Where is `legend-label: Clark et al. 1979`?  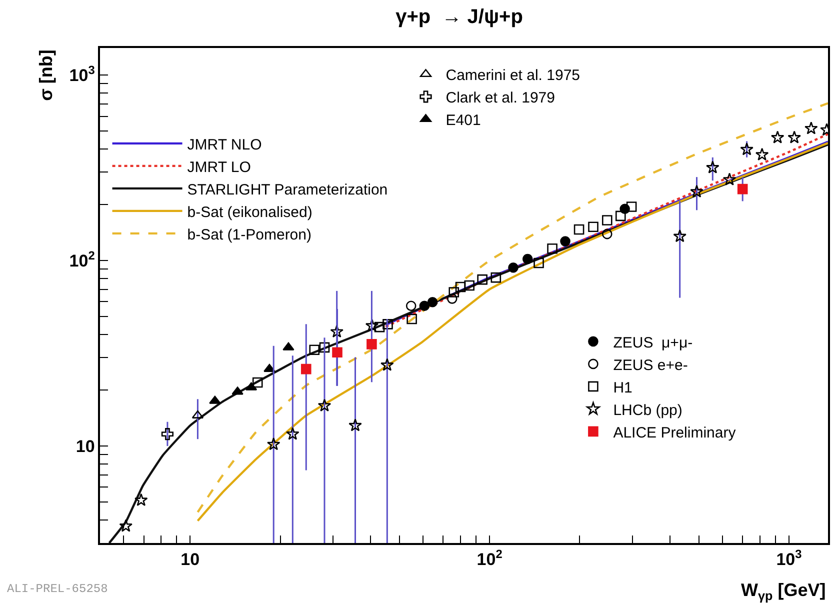
legend-label: Clark et al. 1979 is located at coordinates (500, 98).